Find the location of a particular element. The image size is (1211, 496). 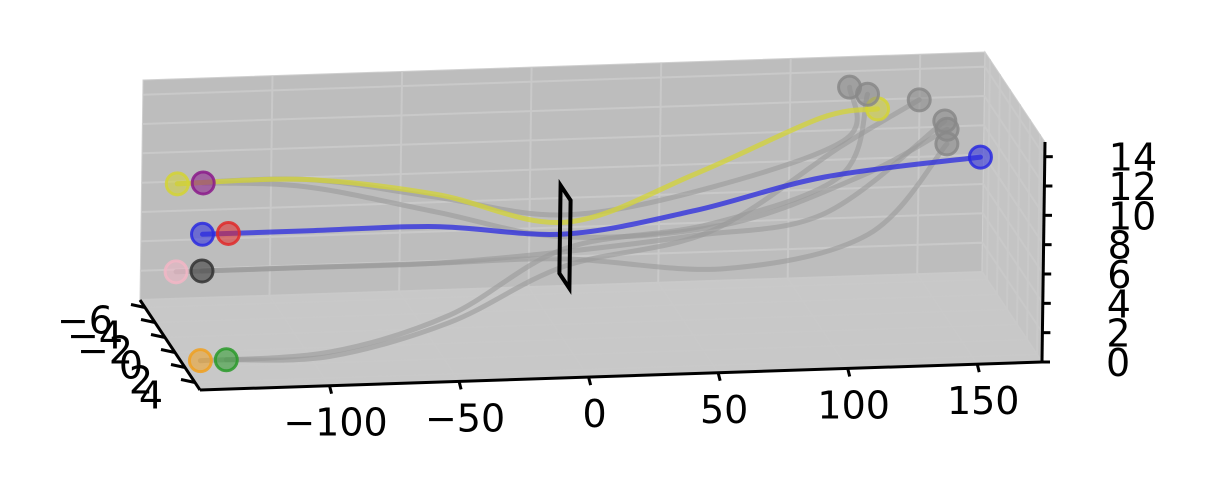

series-line is located at coordinates (575, 183).